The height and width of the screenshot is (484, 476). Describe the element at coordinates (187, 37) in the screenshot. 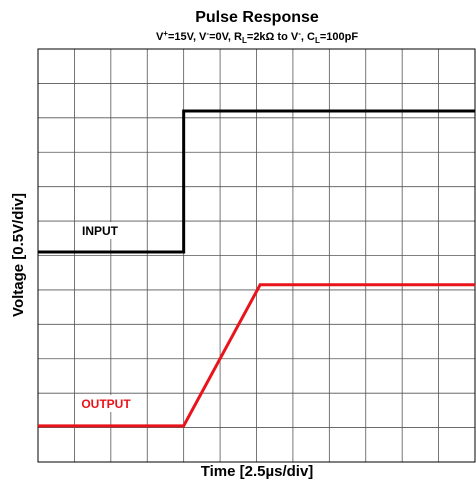

I see `subtitle-part: =15V, V` at that location.